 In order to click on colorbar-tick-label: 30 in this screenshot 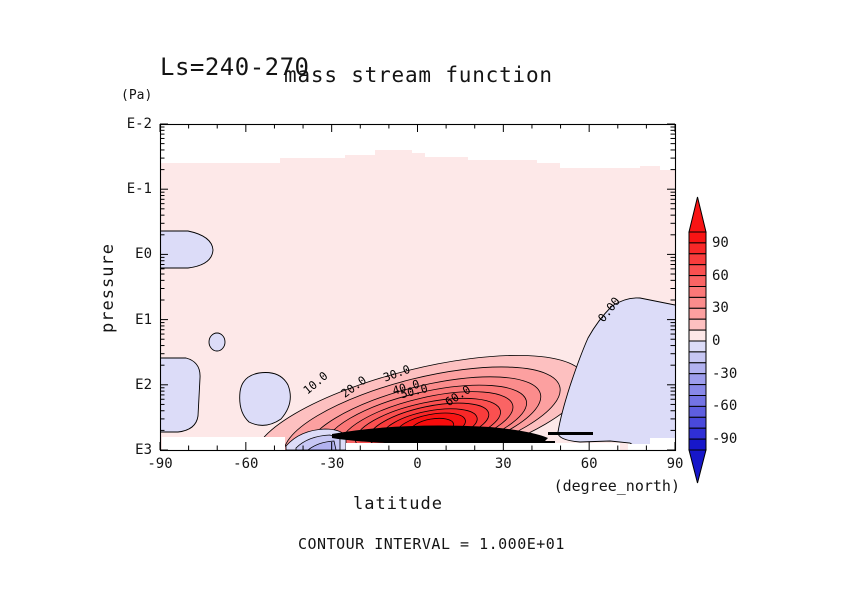, I will do `click(720, 308)`.